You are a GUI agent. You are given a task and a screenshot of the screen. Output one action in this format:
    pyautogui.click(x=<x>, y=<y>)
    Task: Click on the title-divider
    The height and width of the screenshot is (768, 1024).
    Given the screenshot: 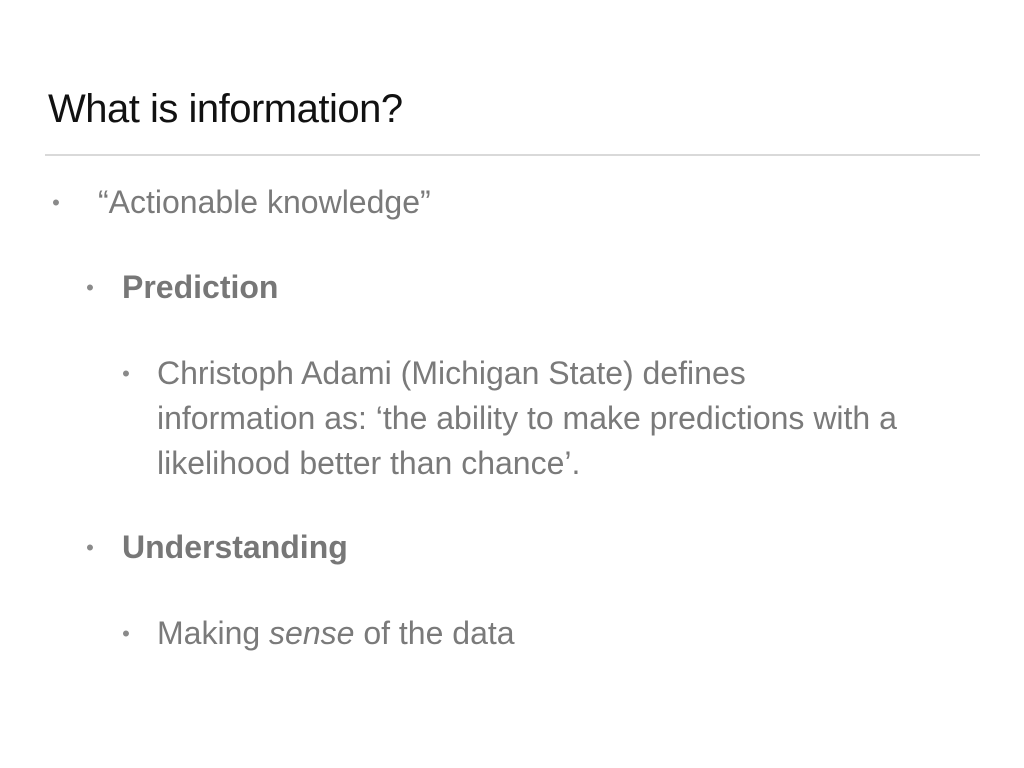 What is the action you would take?
    pyautogui.click(x=512, y=155)
    